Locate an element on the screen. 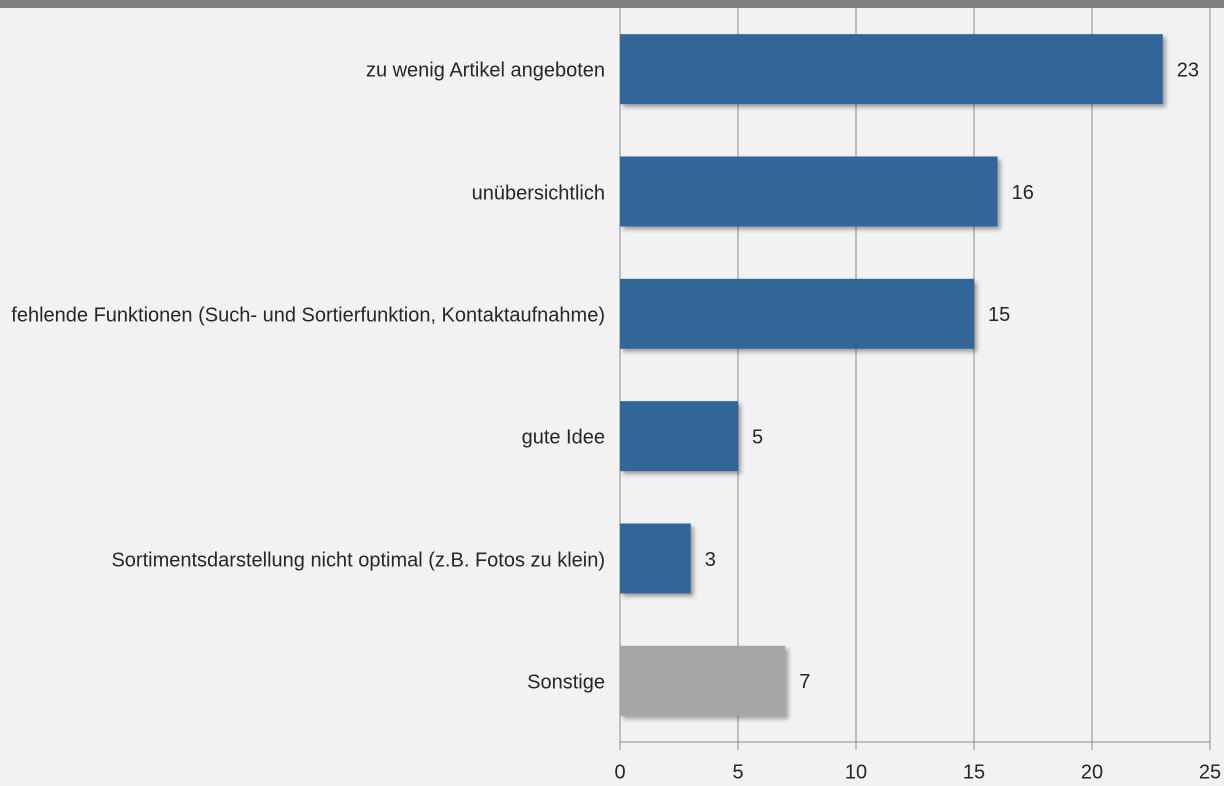  x-tick-label: 15 is located at coordinates (974, 772).